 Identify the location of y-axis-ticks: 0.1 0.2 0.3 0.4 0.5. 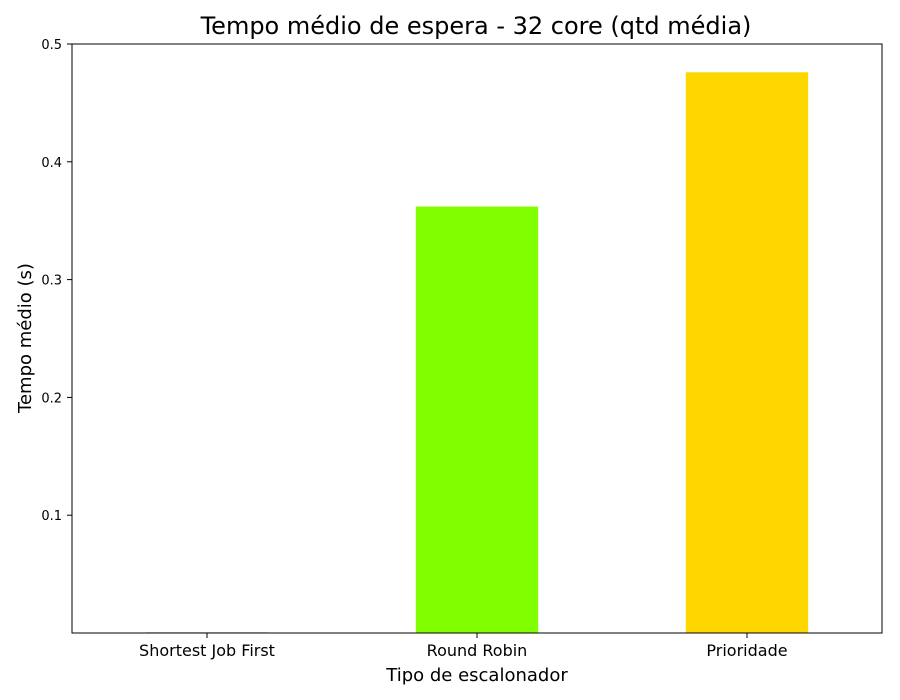
(56, 281).